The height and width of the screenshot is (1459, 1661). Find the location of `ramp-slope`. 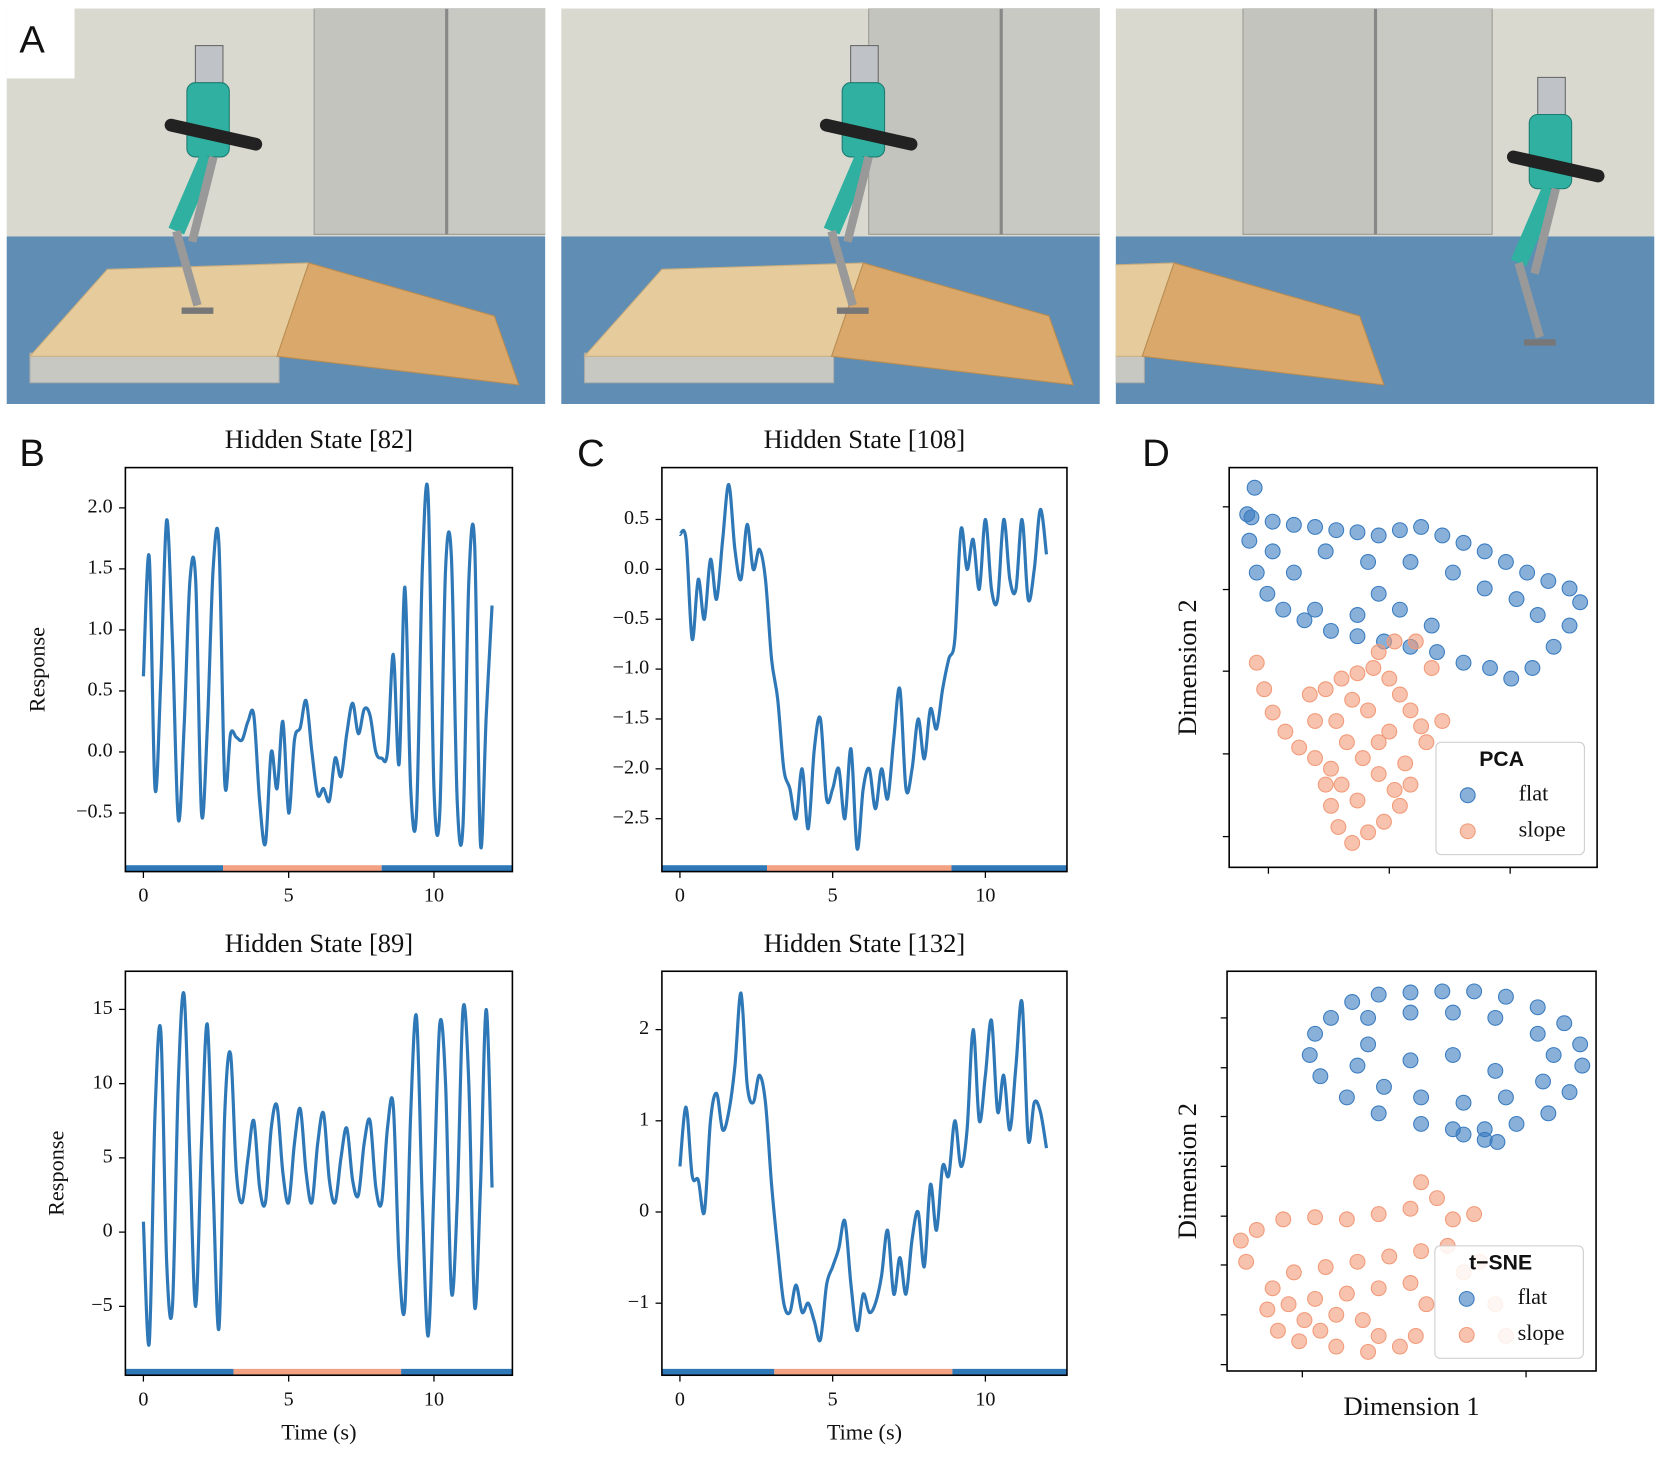

ramp-slope is located at coordinates (1263, 324).